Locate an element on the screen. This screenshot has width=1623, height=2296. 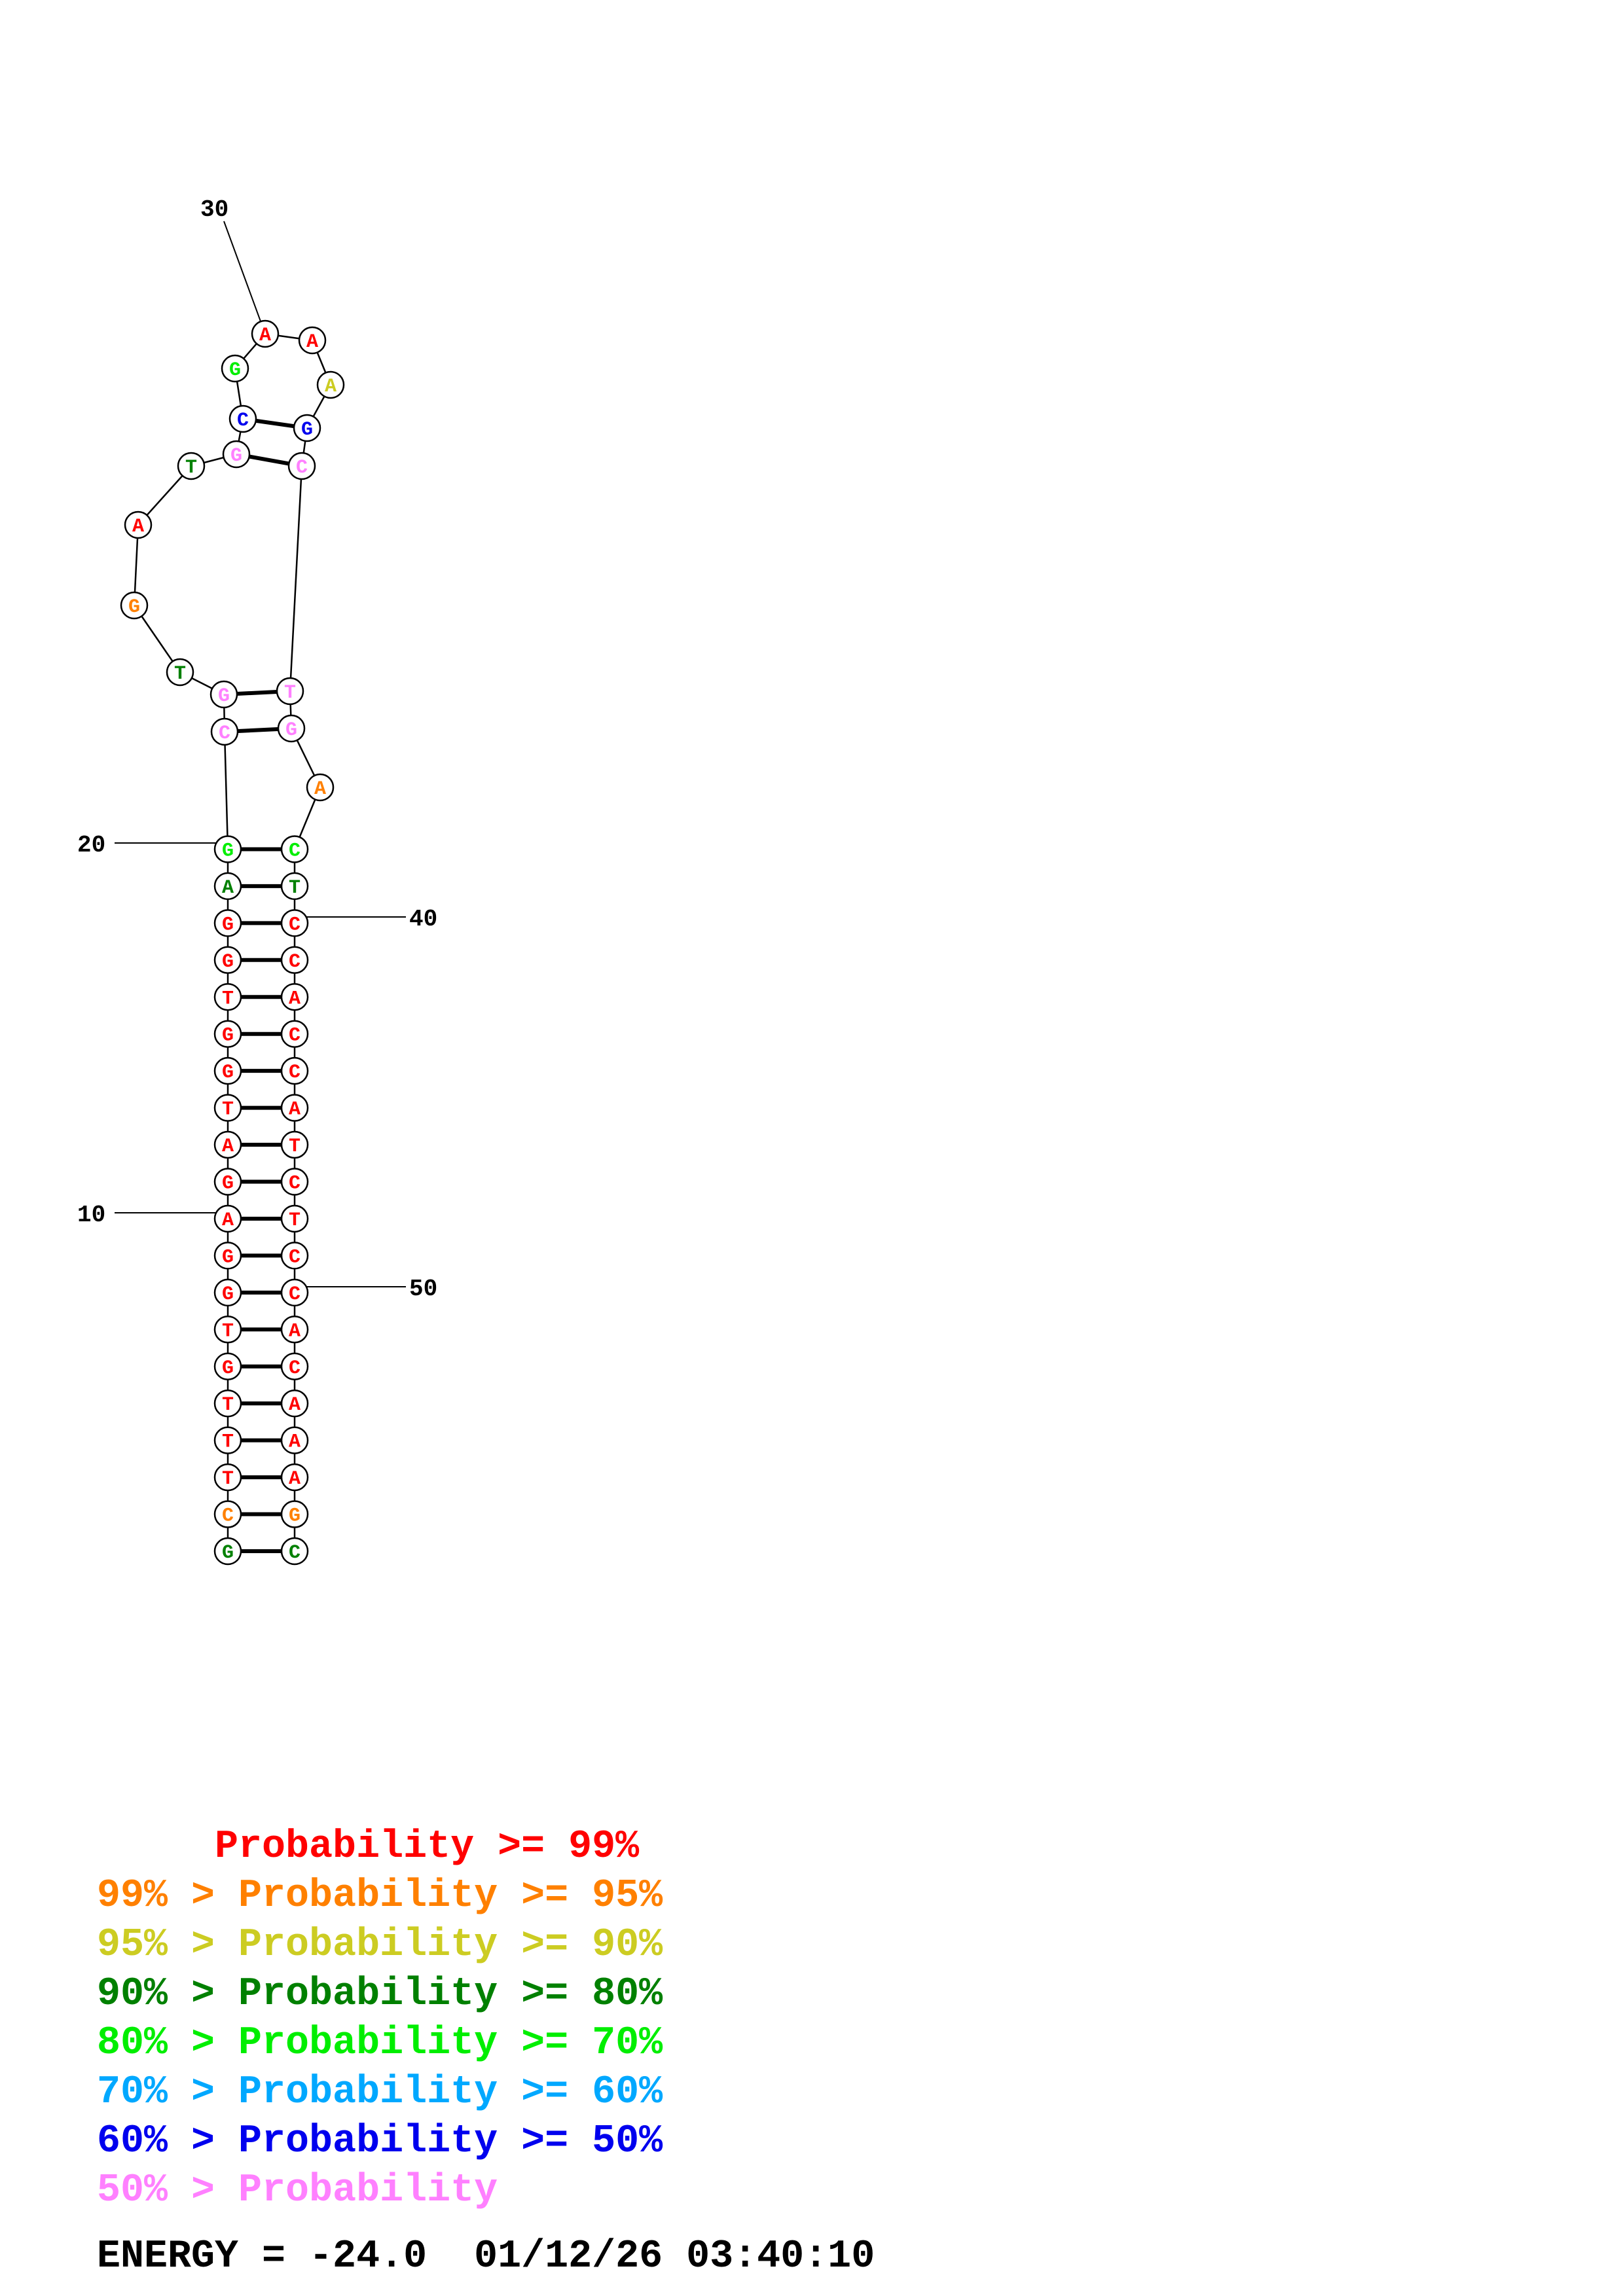
legend-line-7: 50% > Probability is located at coordinates (297, 2190).